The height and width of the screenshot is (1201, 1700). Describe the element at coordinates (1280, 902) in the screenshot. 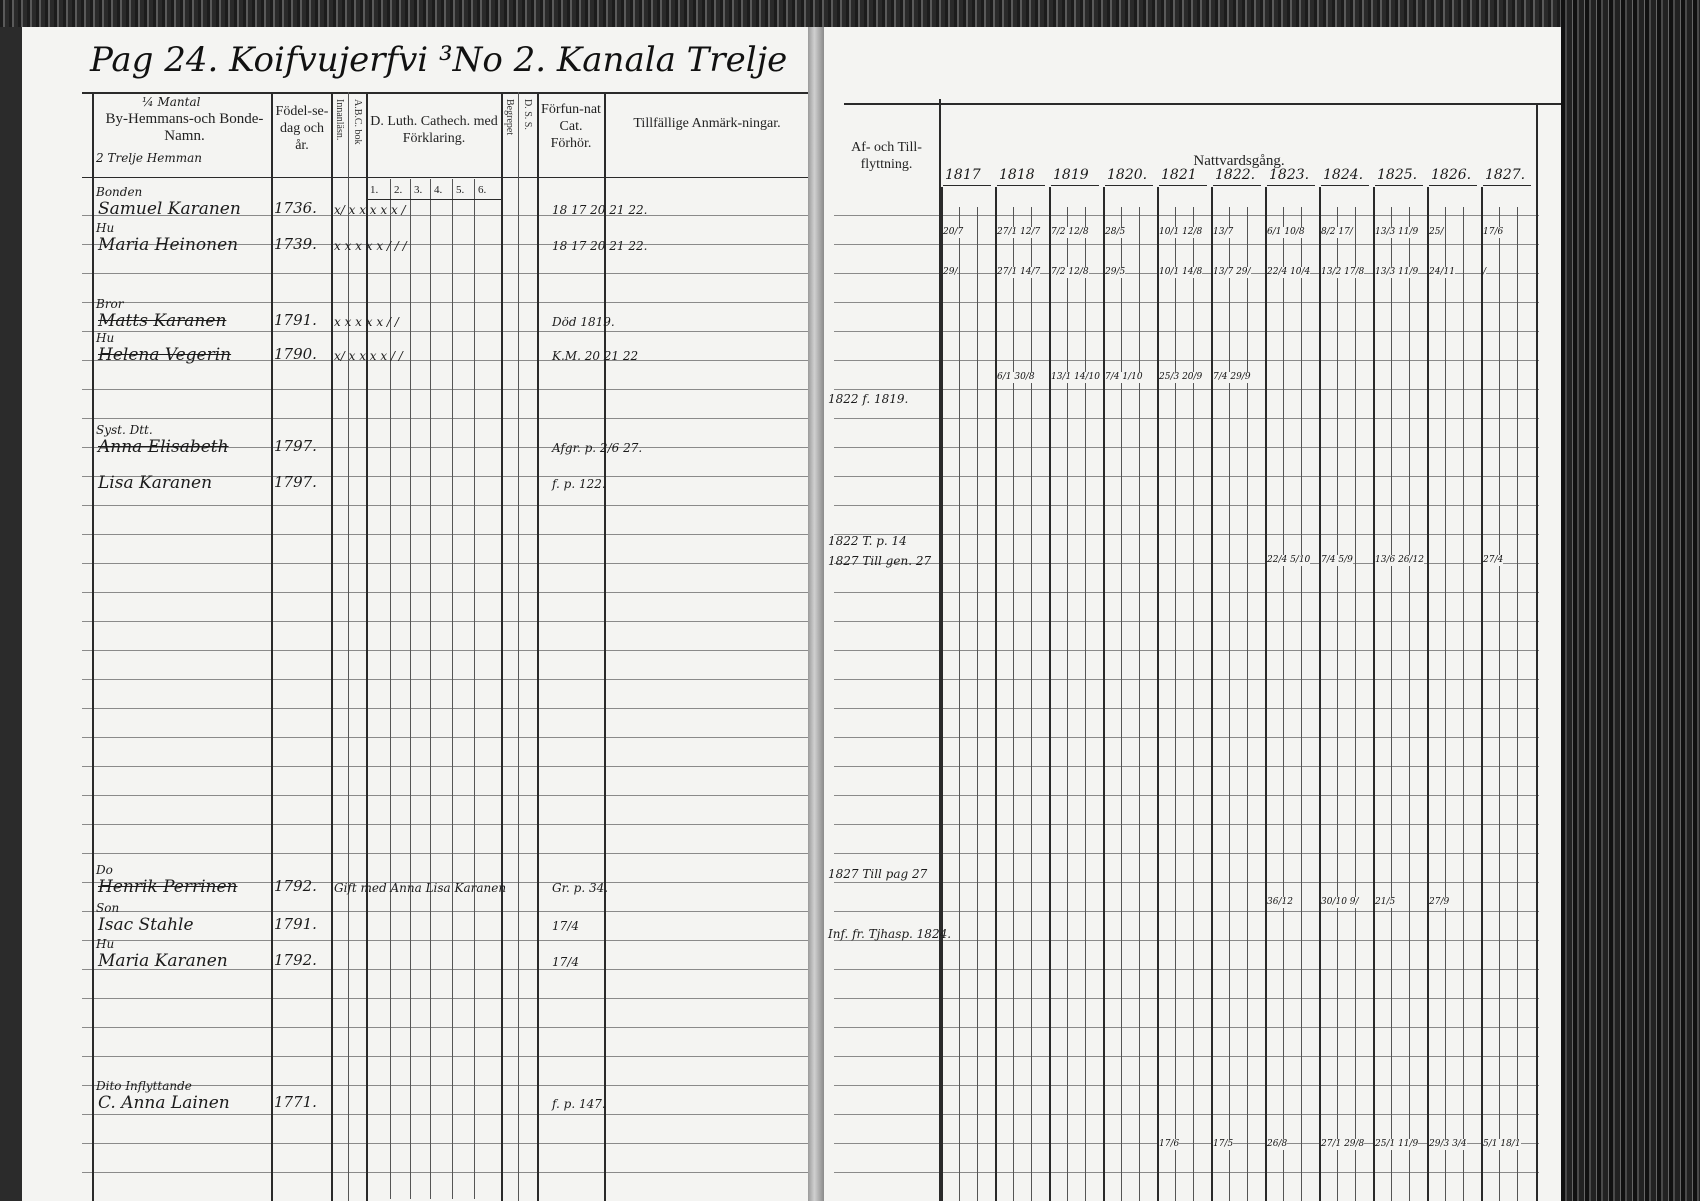

I see `communion-date: 36/12` at that location.